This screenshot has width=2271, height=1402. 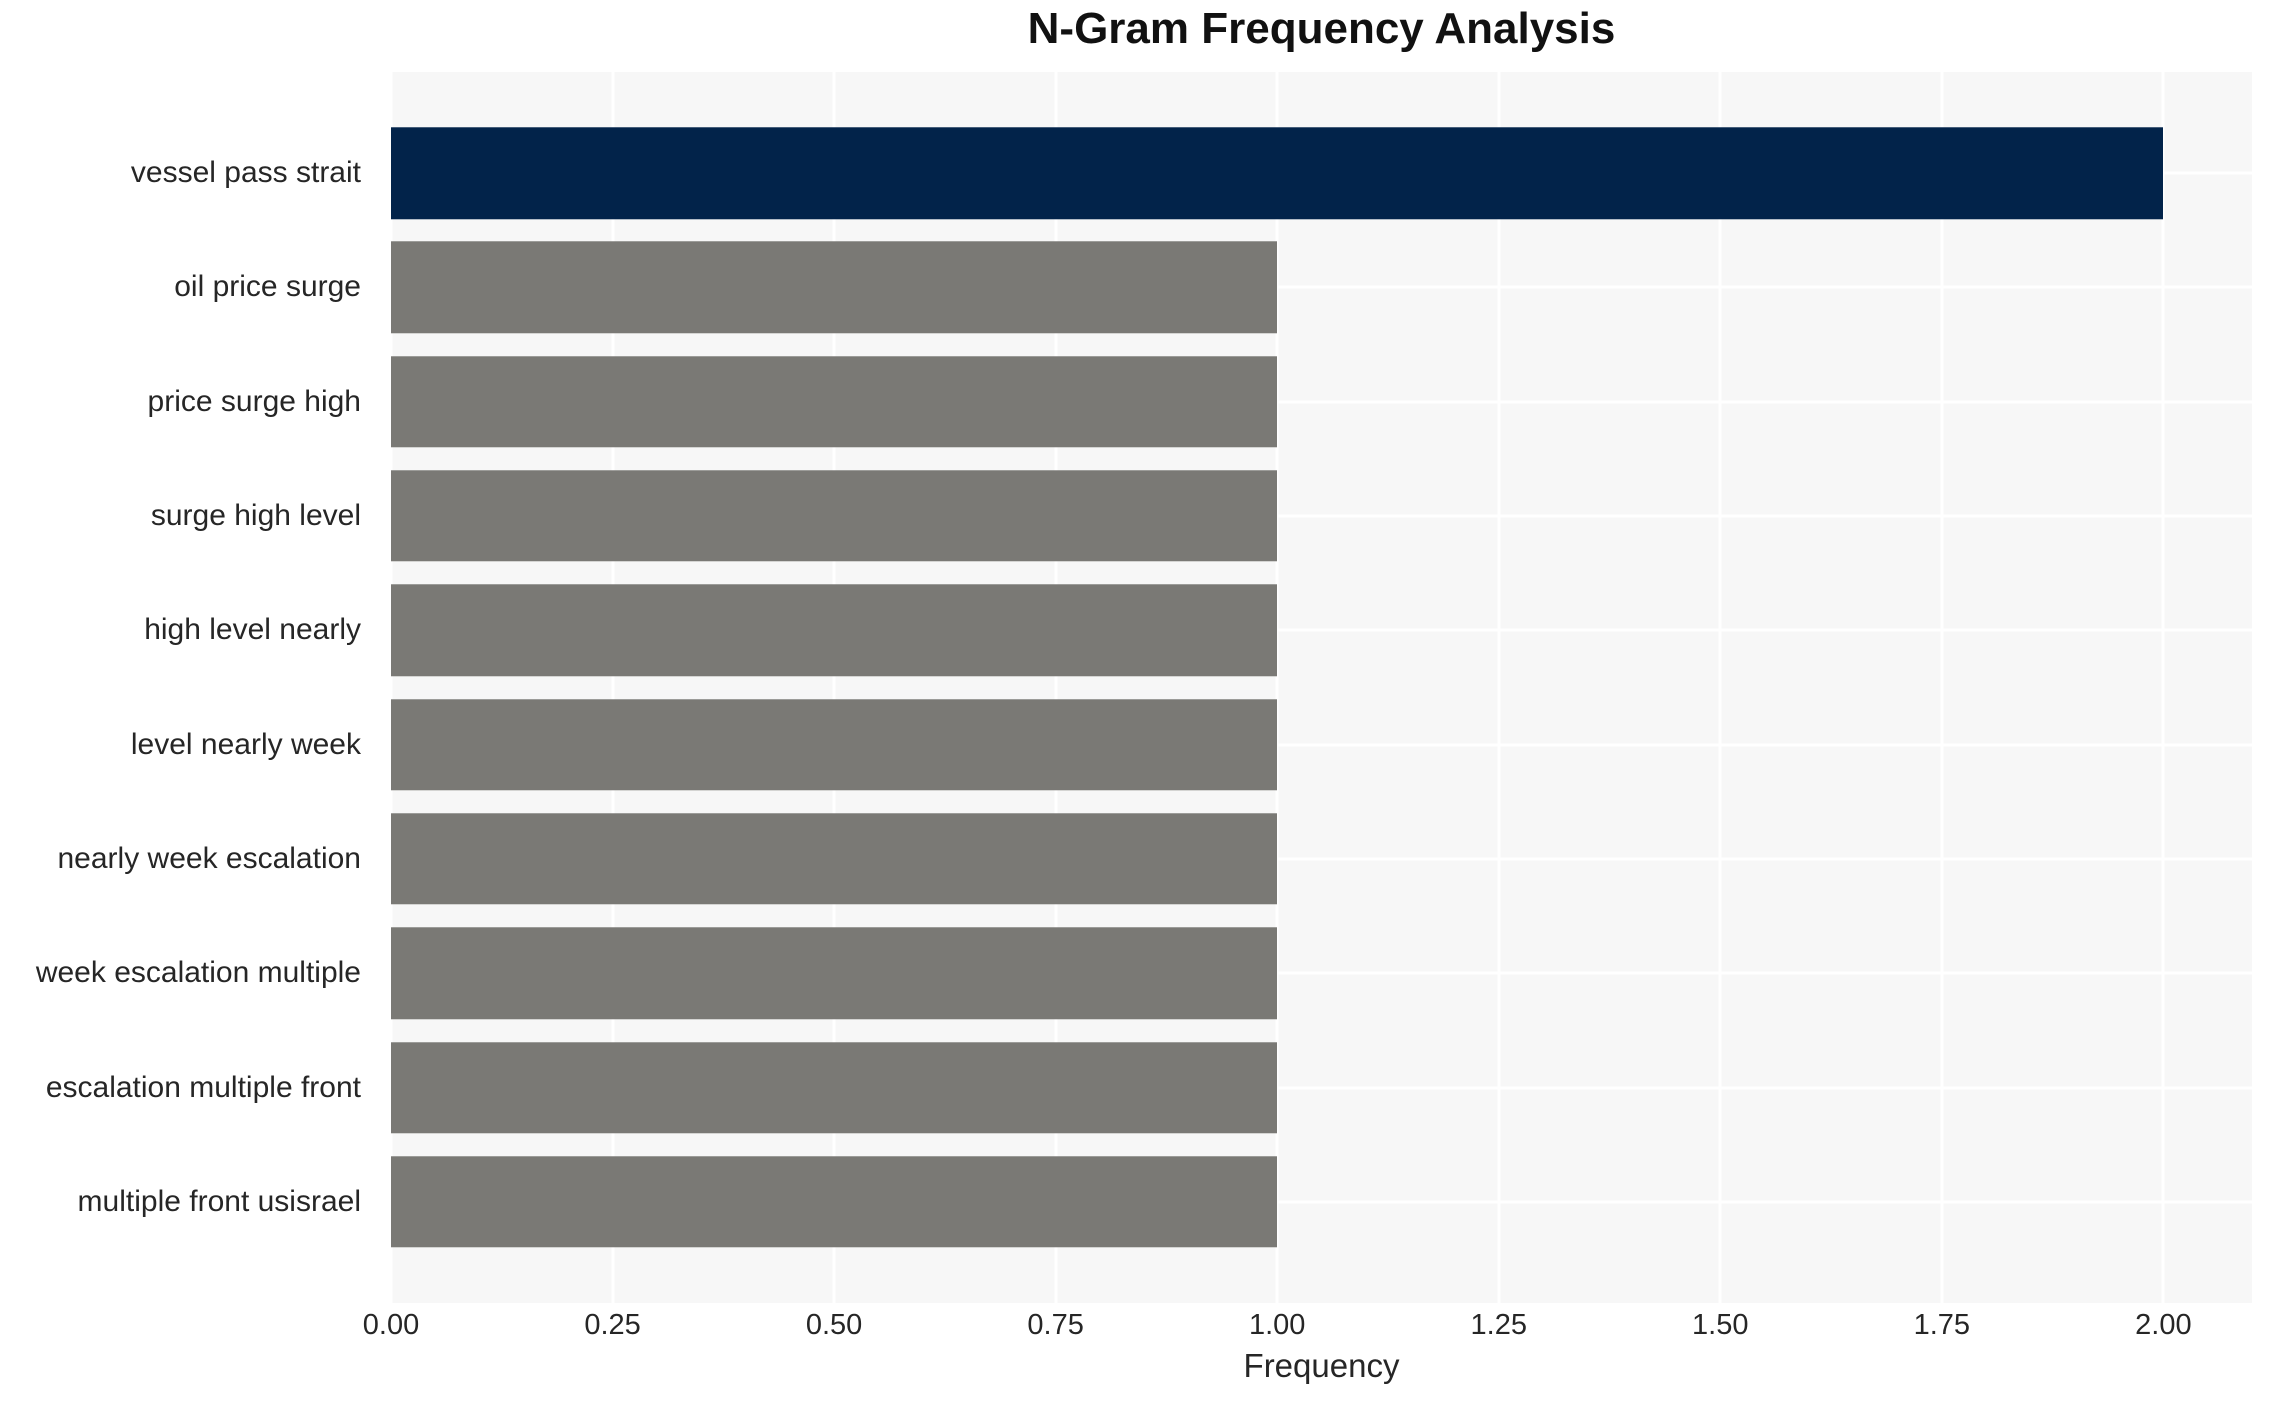 I want to click on bar-multiple-front-usisrael, so click(x=834, y=1202).